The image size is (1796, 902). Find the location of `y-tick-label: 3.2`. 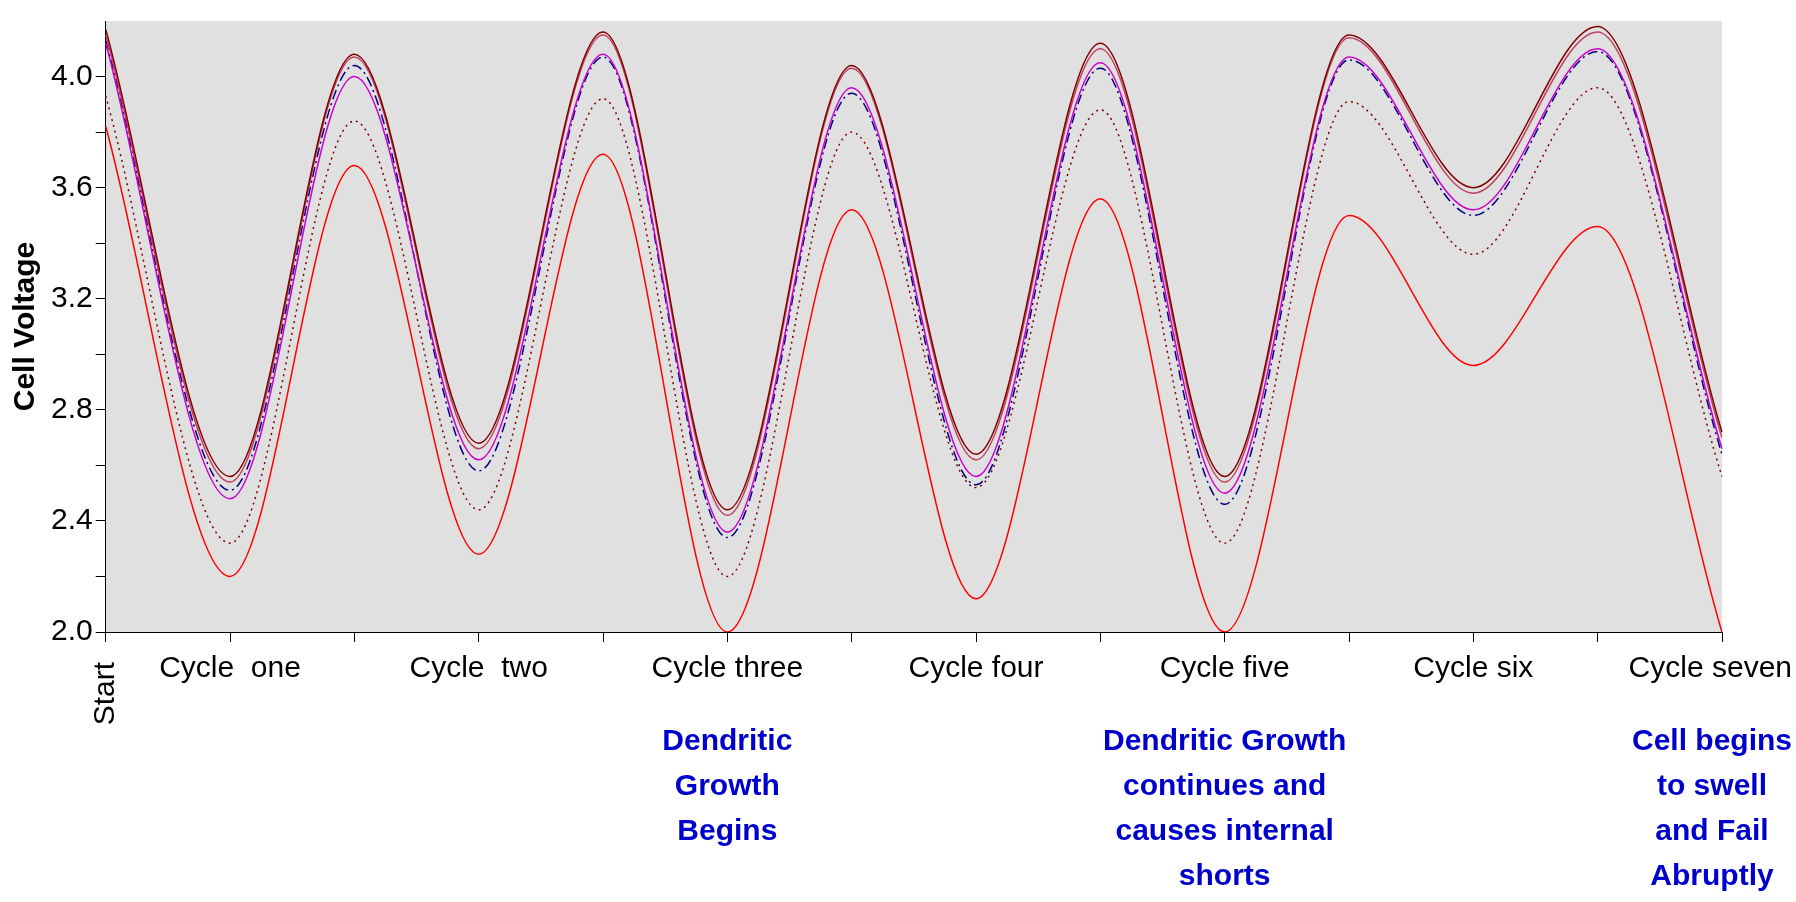

y-tick-label: 3.2 is located at coordinates (71, 296).